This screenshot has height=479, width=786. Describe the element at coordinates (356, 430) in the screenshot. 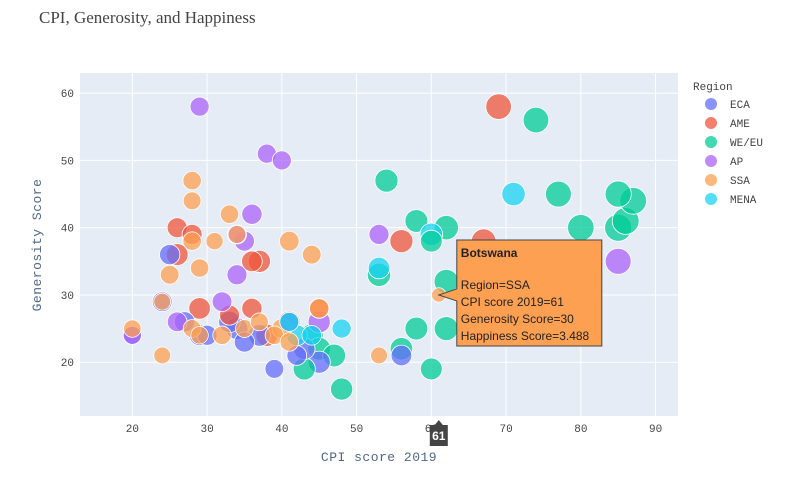

I see `x-tick-label: 50` at that location.